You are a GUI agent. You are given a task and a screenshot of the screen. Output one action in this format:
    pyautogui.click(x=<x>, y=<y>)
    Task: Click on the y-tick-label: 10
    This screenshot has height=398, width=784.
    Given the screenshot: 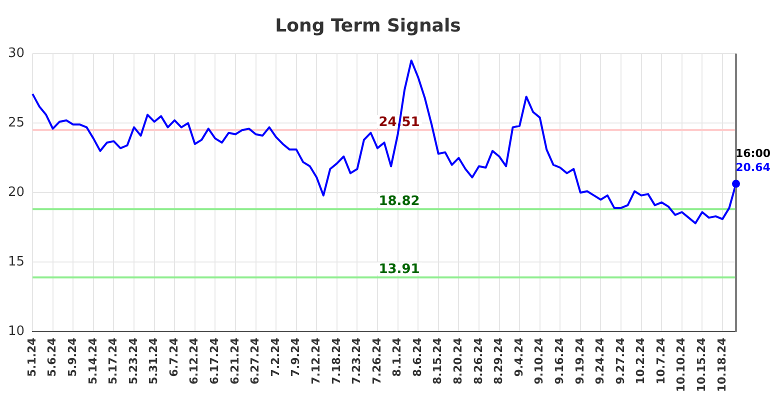 What is the action you would take?
    pyautogui.click(x=16, y=332)
    